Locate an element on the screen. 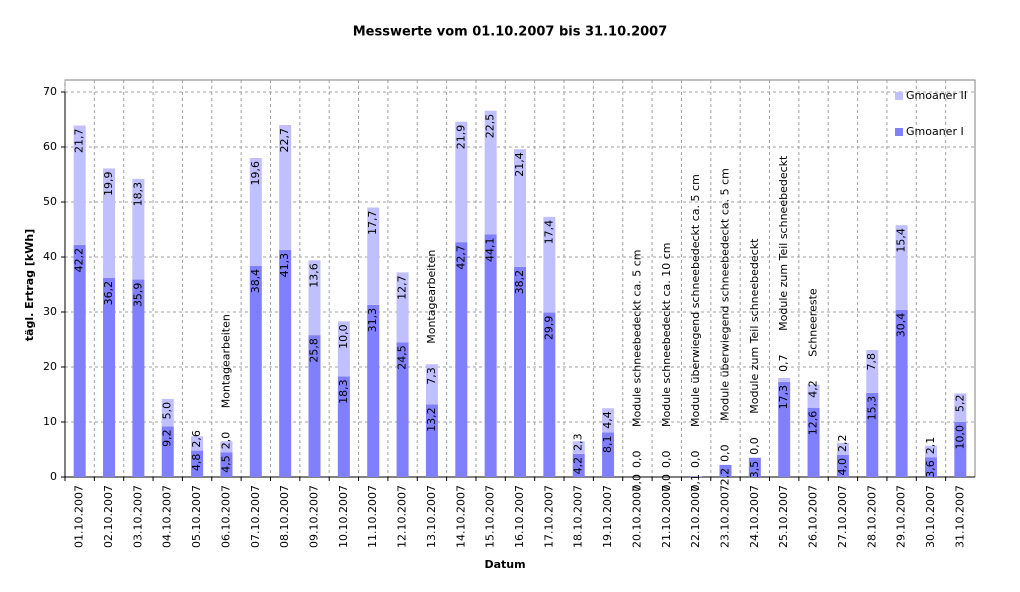 This screenshot has width=1020, height=592. y-tick-label: 50 is located at coordinates (50, 201).